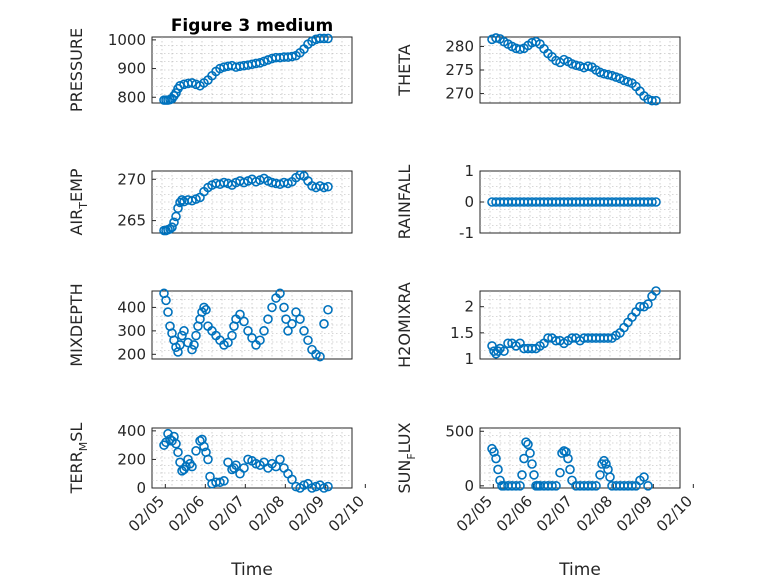 This screenshot has width=778, height=583. I want to click on y-axis-label: PRESSURE, so click(76, 70).